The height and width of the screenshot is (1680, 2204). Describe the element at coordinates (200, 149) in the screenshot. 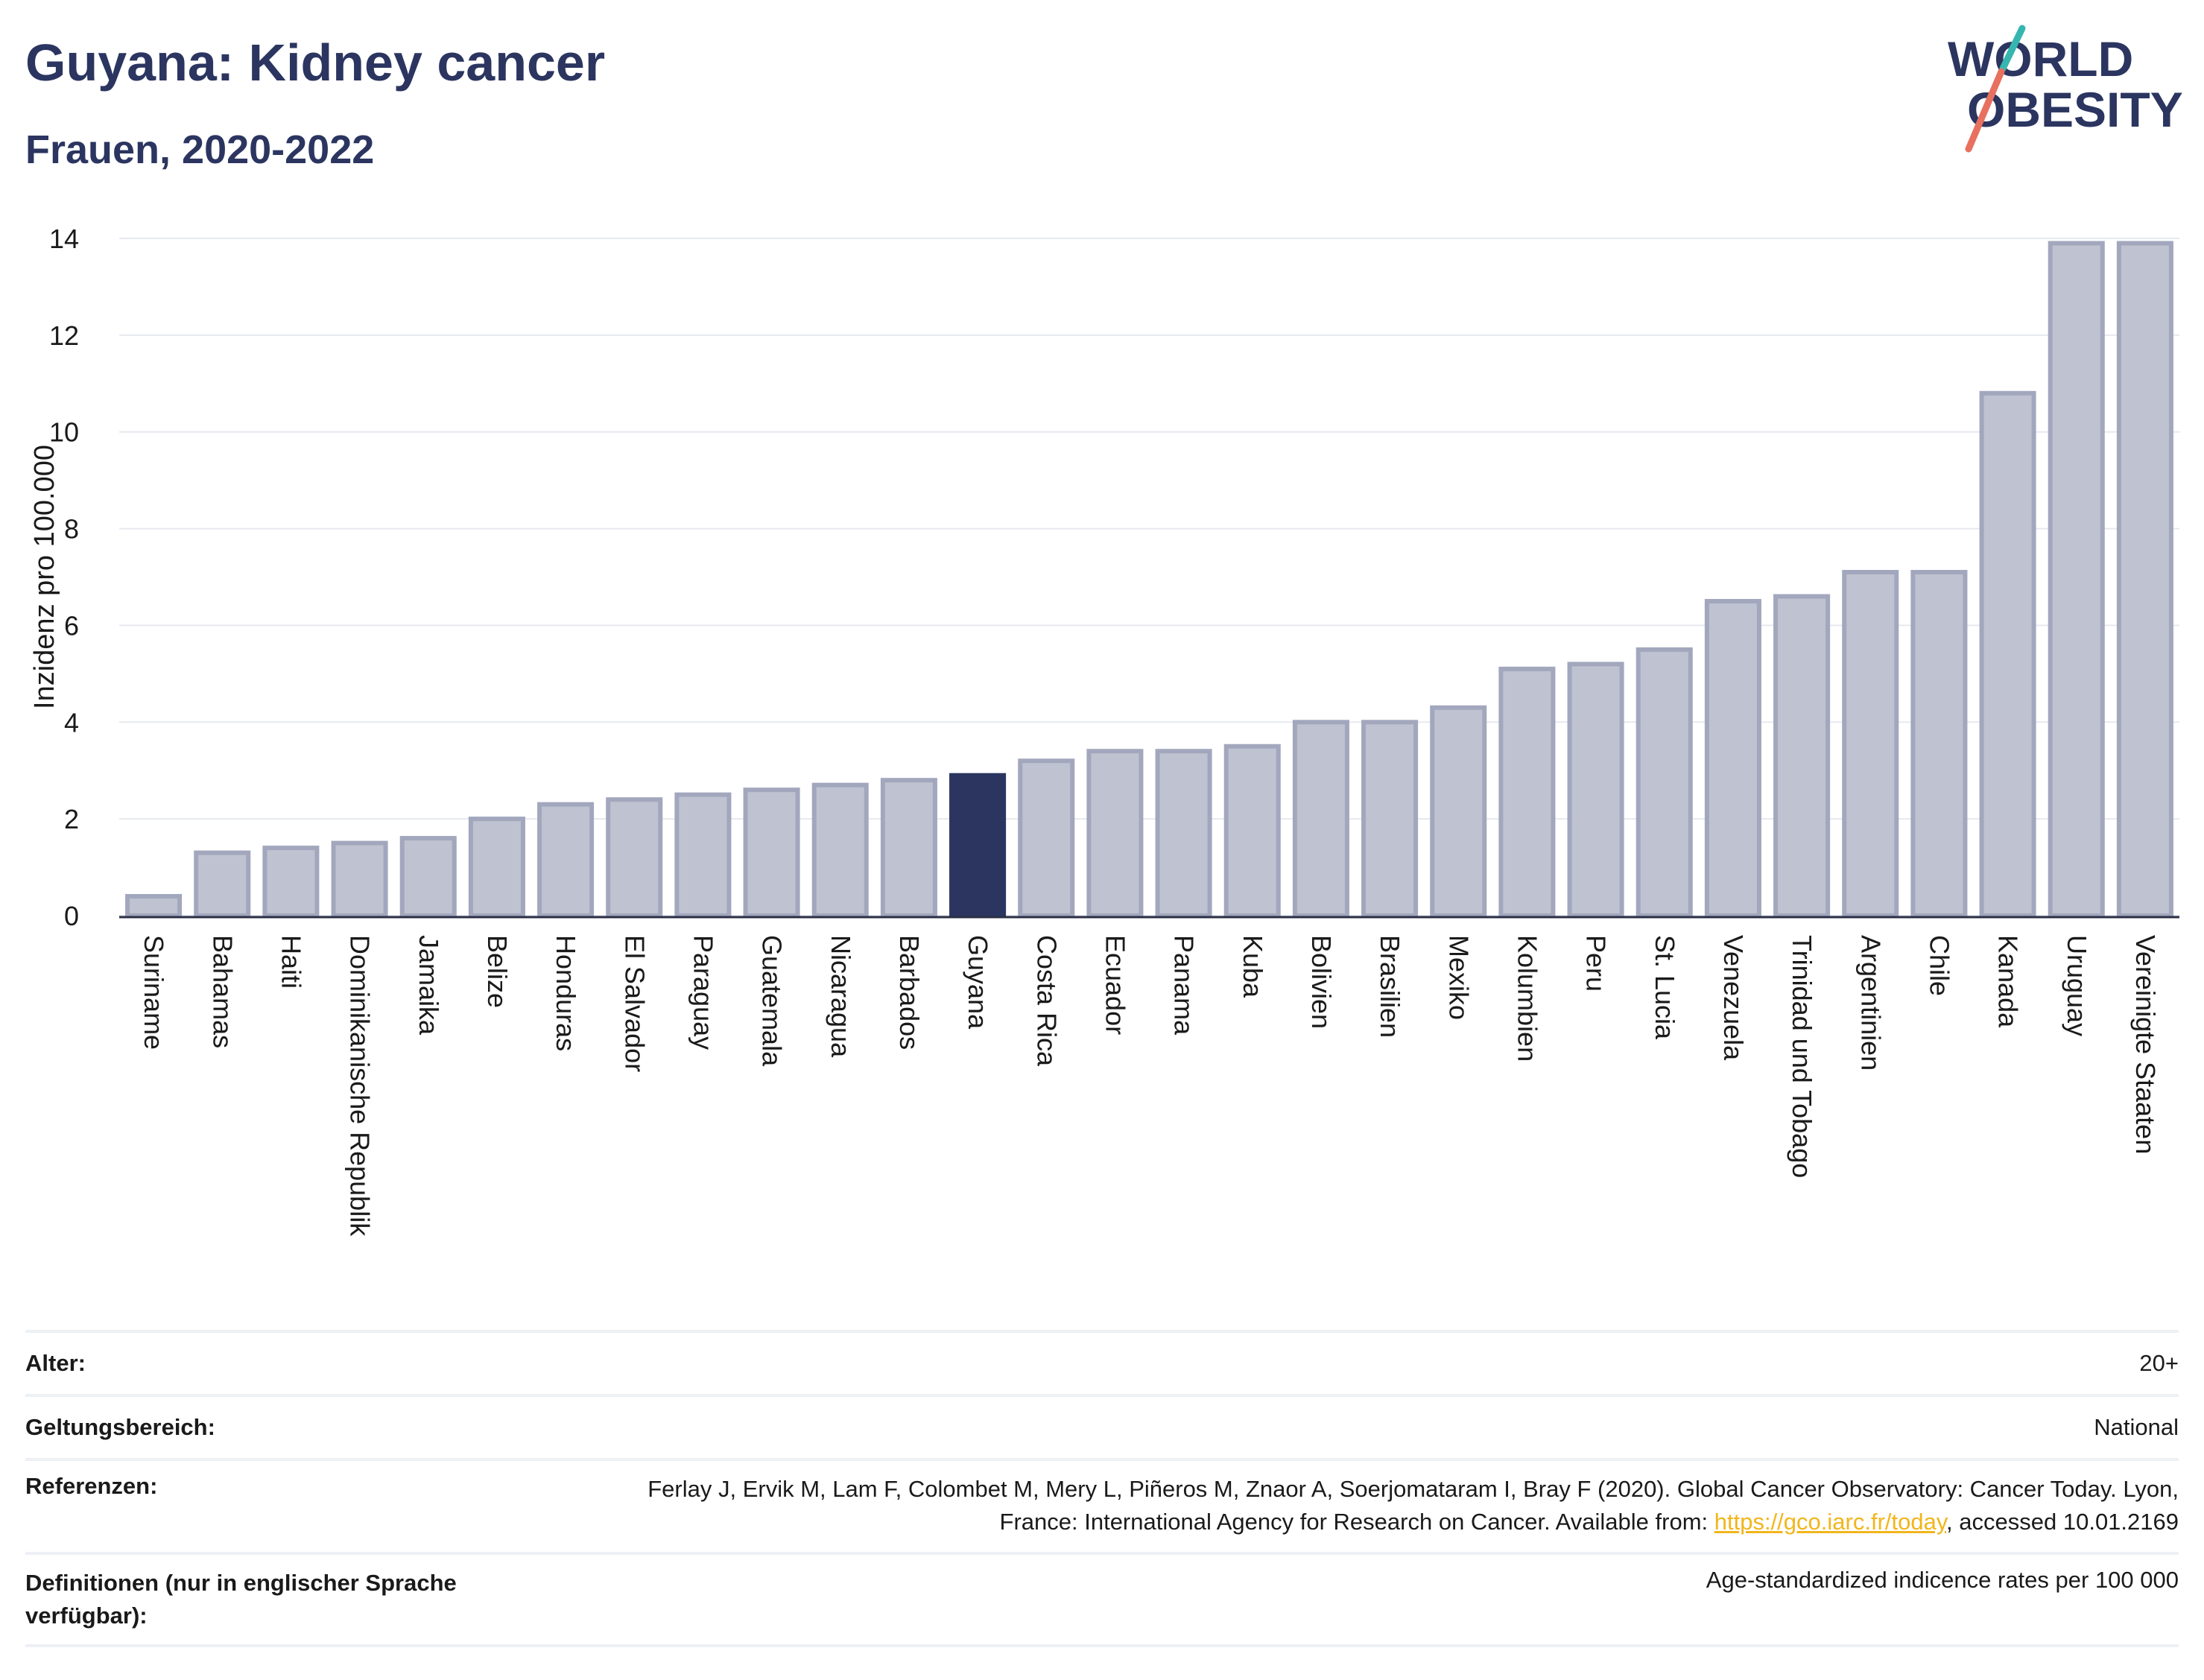

I see `page-subtitle: Frauen, 2020-2022` at that location.